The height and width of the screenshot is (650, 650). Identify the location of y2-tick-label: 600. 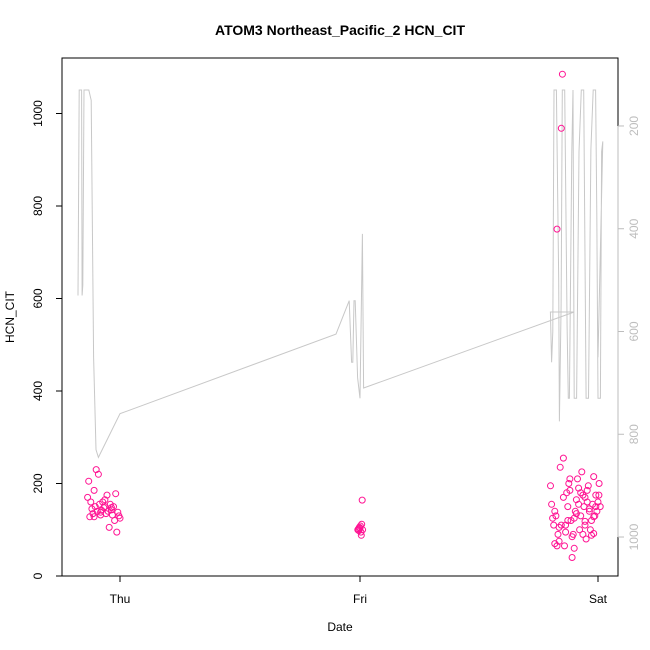
(634, 331).